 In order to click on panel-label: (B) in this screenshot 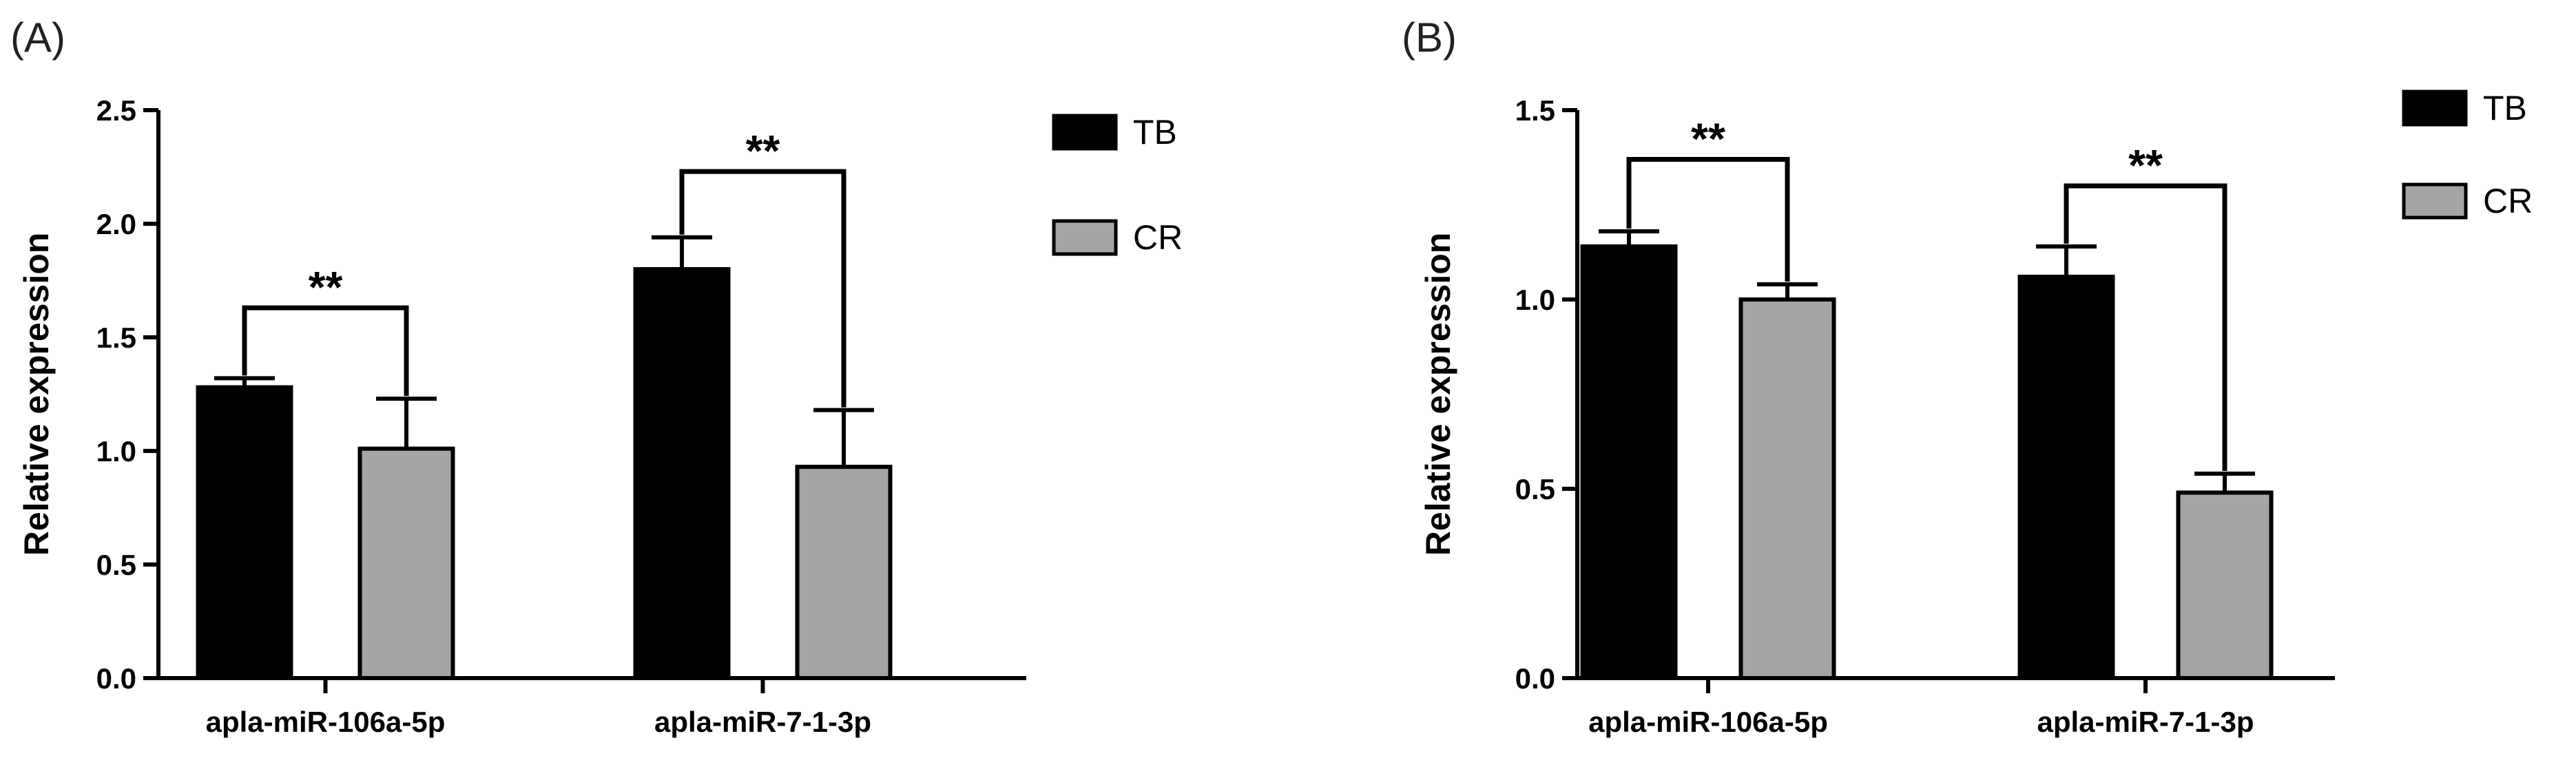, I will do `click(1430, 37)`.